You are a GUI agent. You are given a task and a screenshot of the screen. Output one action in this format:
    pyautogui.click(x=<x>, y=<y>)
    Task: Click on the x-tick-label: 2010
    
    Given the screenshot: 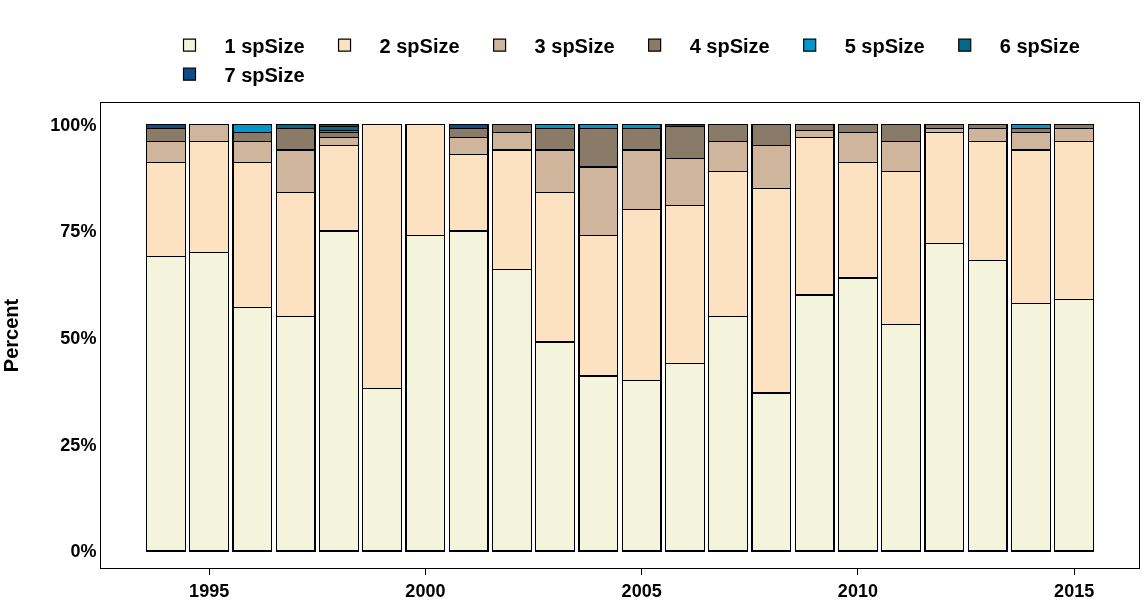 What is the action you would take?
    pyautogui.click(x=857, y=590)
    